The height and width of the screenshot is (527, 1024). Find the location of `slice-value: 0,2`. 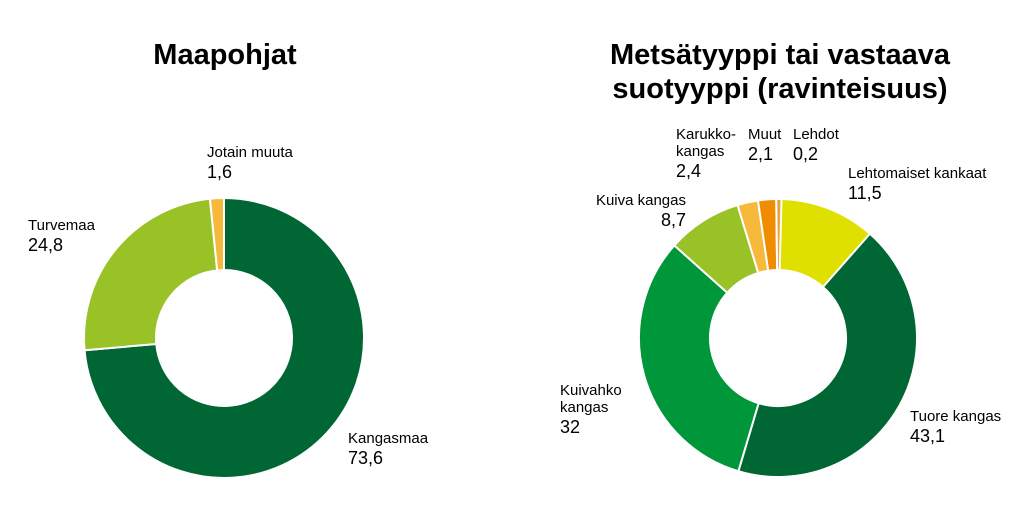

slice-value: 0,2 is located at coordinates (806, 154).